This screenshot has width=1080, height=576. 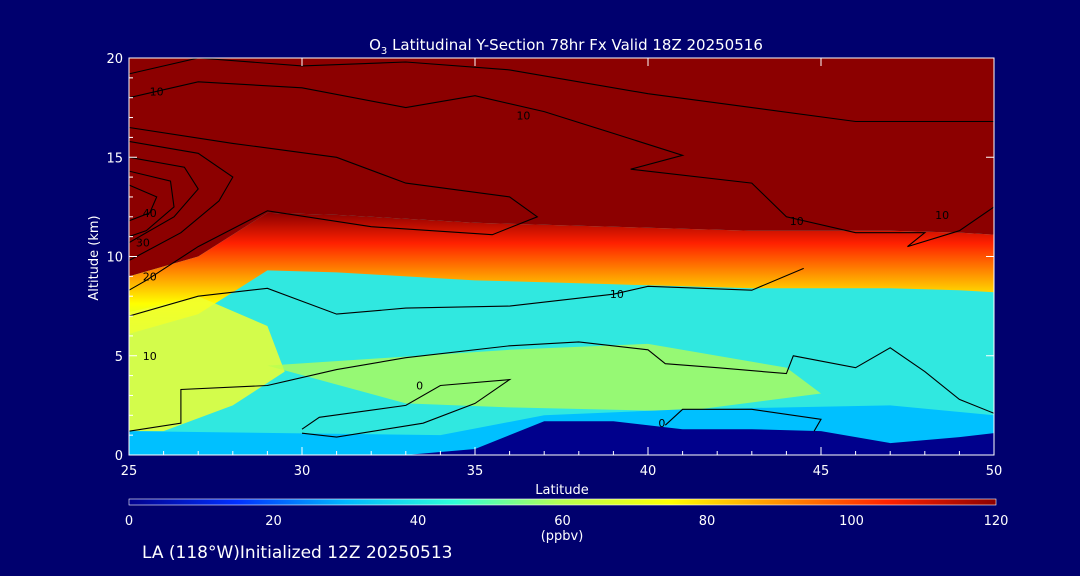 What do you see at coordinates (562, 536) in the screenshot?
I see `colorbar-units: (ppbv)` at bounding box center [562, 536].